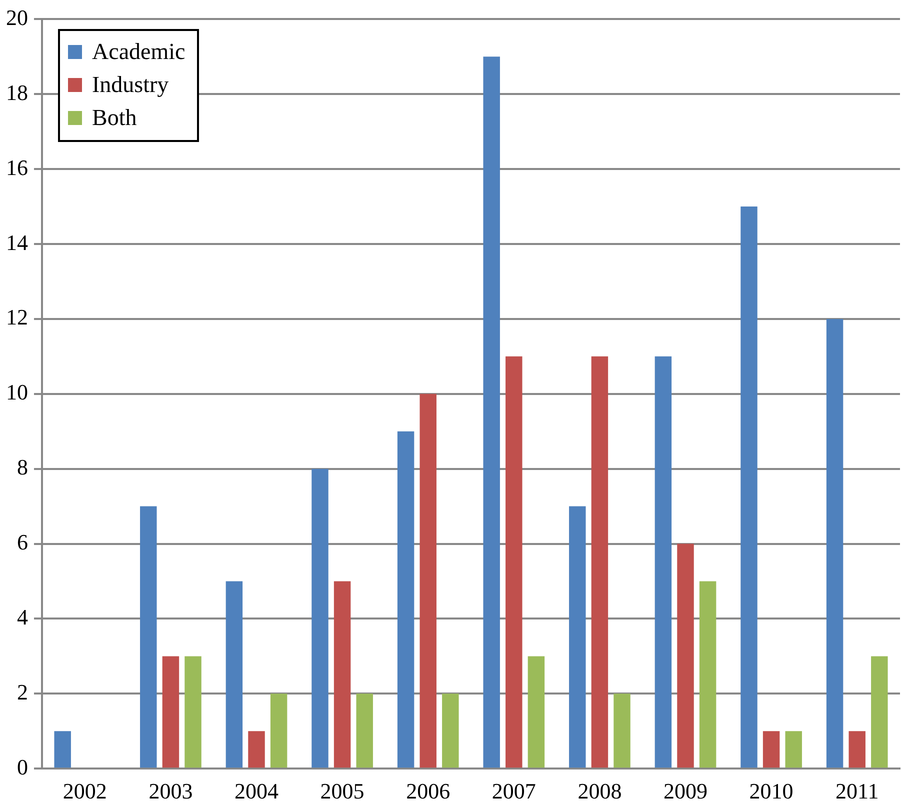 This screenshot has width=902, height=809. I want to click on x-tick-label: 2002, so click(84, 791).